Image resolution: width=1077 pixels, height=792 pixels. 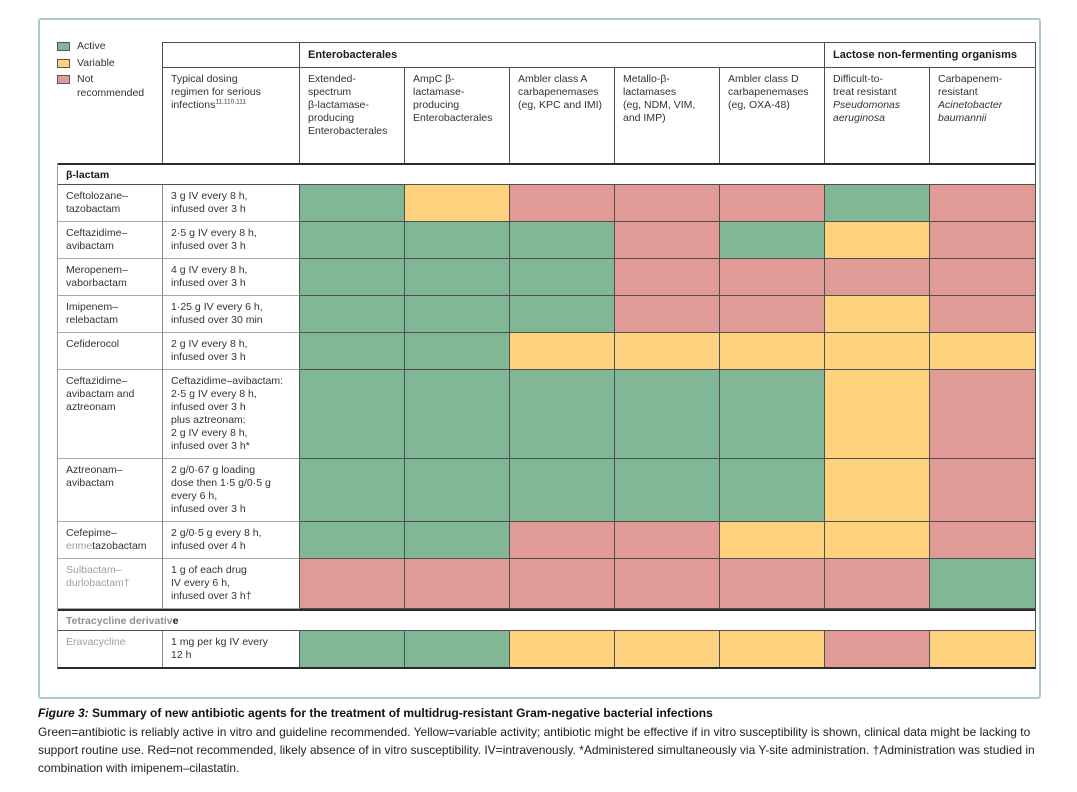 What do you see at coordinates (88, 175) in the screenshot?
I see `section-title-segment: β-lactam` at bounding box center [88, 175].